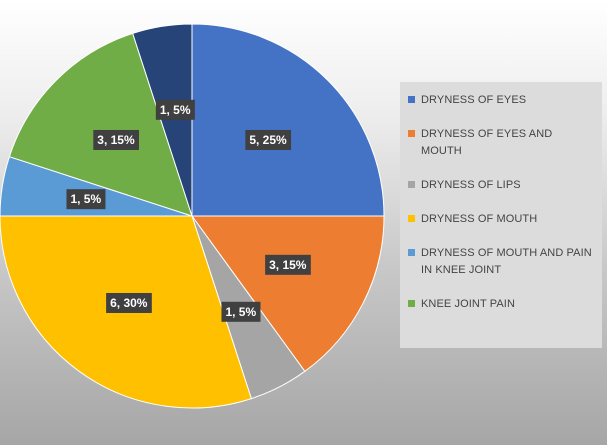 The height and width of the screenshot is (445, 607). What do you see at coordinates (471, 185) in the screenshot?
I see `legend-label: DRYNESS OF LIPS` at bounding box center [471, 185].